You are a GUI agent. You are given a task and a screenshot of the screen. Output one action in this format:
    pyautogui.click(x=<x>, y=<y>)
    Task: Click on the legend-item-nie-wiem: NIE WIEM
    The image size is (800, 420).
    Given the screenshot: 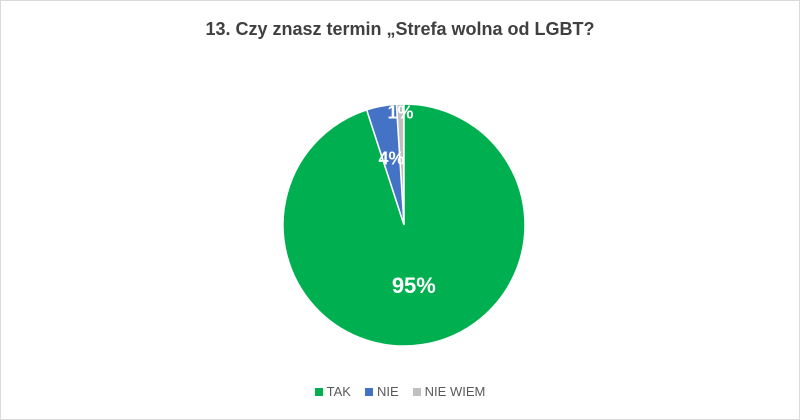 What is the action you would take?
    pyautogui.click(x=449, y=391)
    